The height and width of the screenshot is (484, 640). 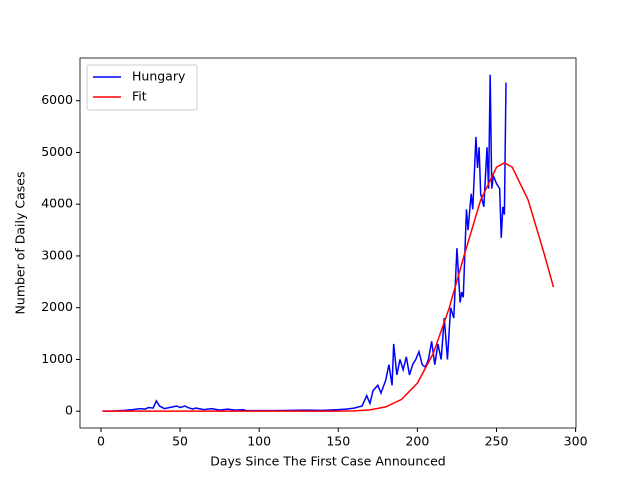 I want to click on legend-label: Hungary, so click(x=159, y=76).